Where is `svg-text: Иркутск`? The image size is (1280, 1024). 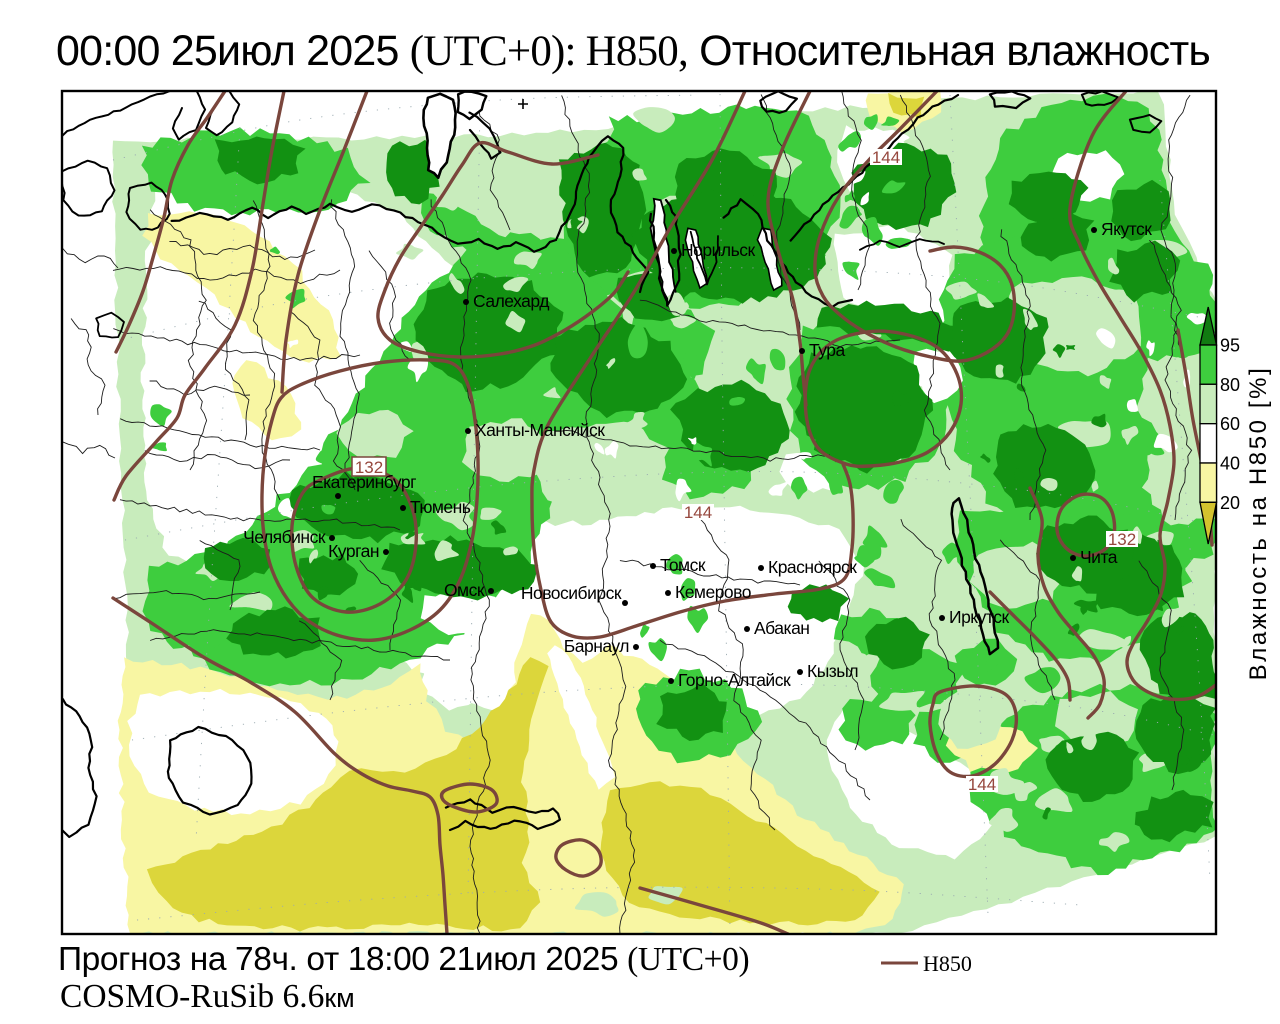
svg-text: Иркутск is located at coordinates (979, 617).